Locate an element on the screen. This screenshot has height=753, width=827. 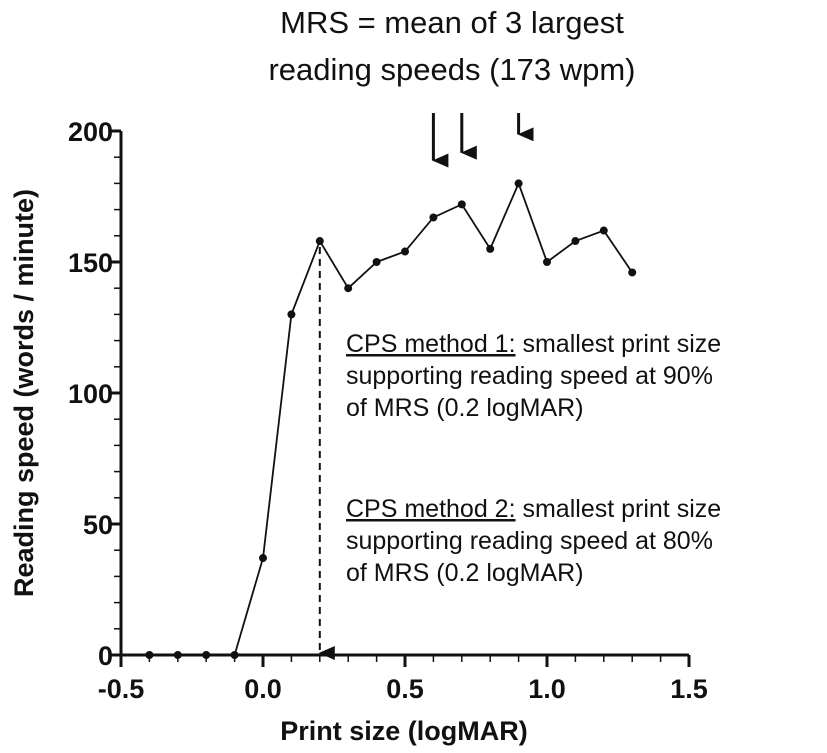
annotation-2-line-3: of MRS (0.2 logMAR) is located at coordinates (465, 573).